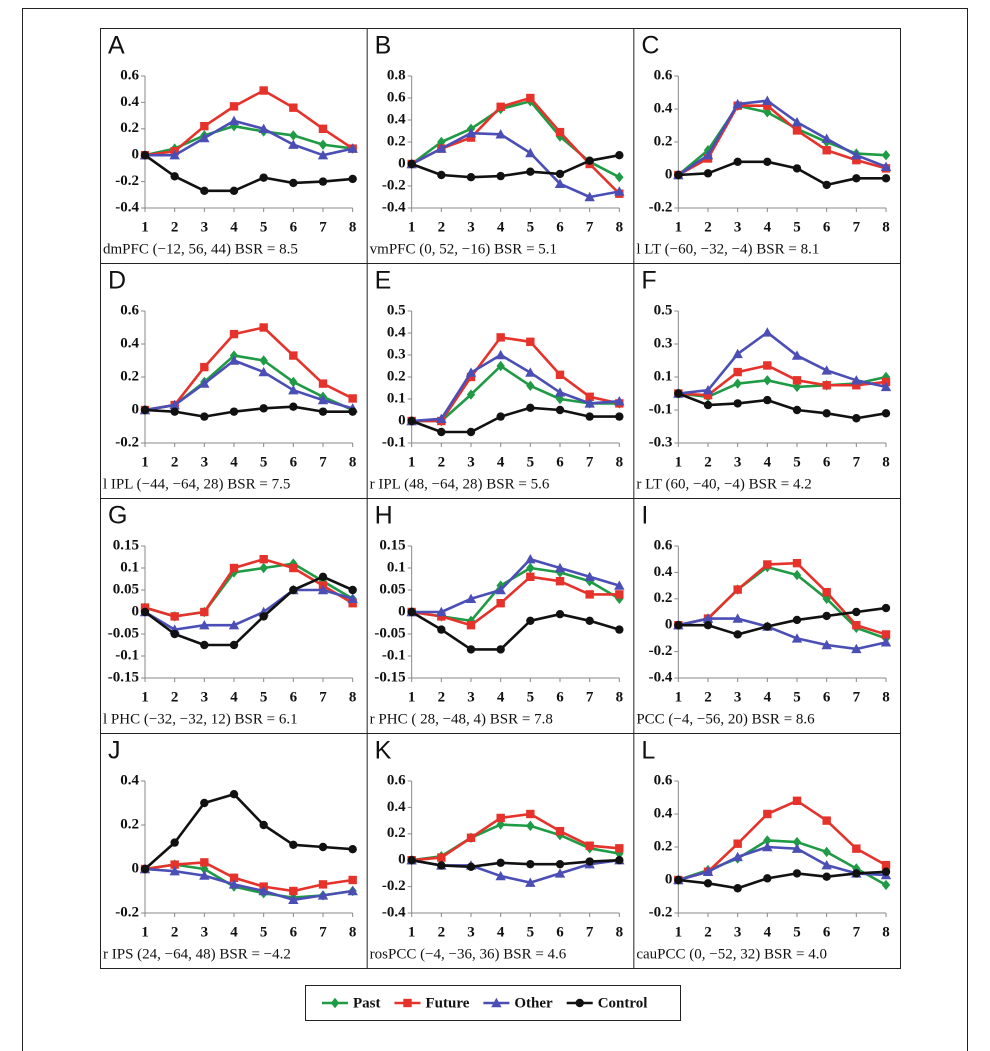 The image size is (990, 1051). Describe the element at coordinates (725, 719) in the screenshot. I see `panel-caption: PCC (−4, −56, 20) BSR = 8.6` at that location.